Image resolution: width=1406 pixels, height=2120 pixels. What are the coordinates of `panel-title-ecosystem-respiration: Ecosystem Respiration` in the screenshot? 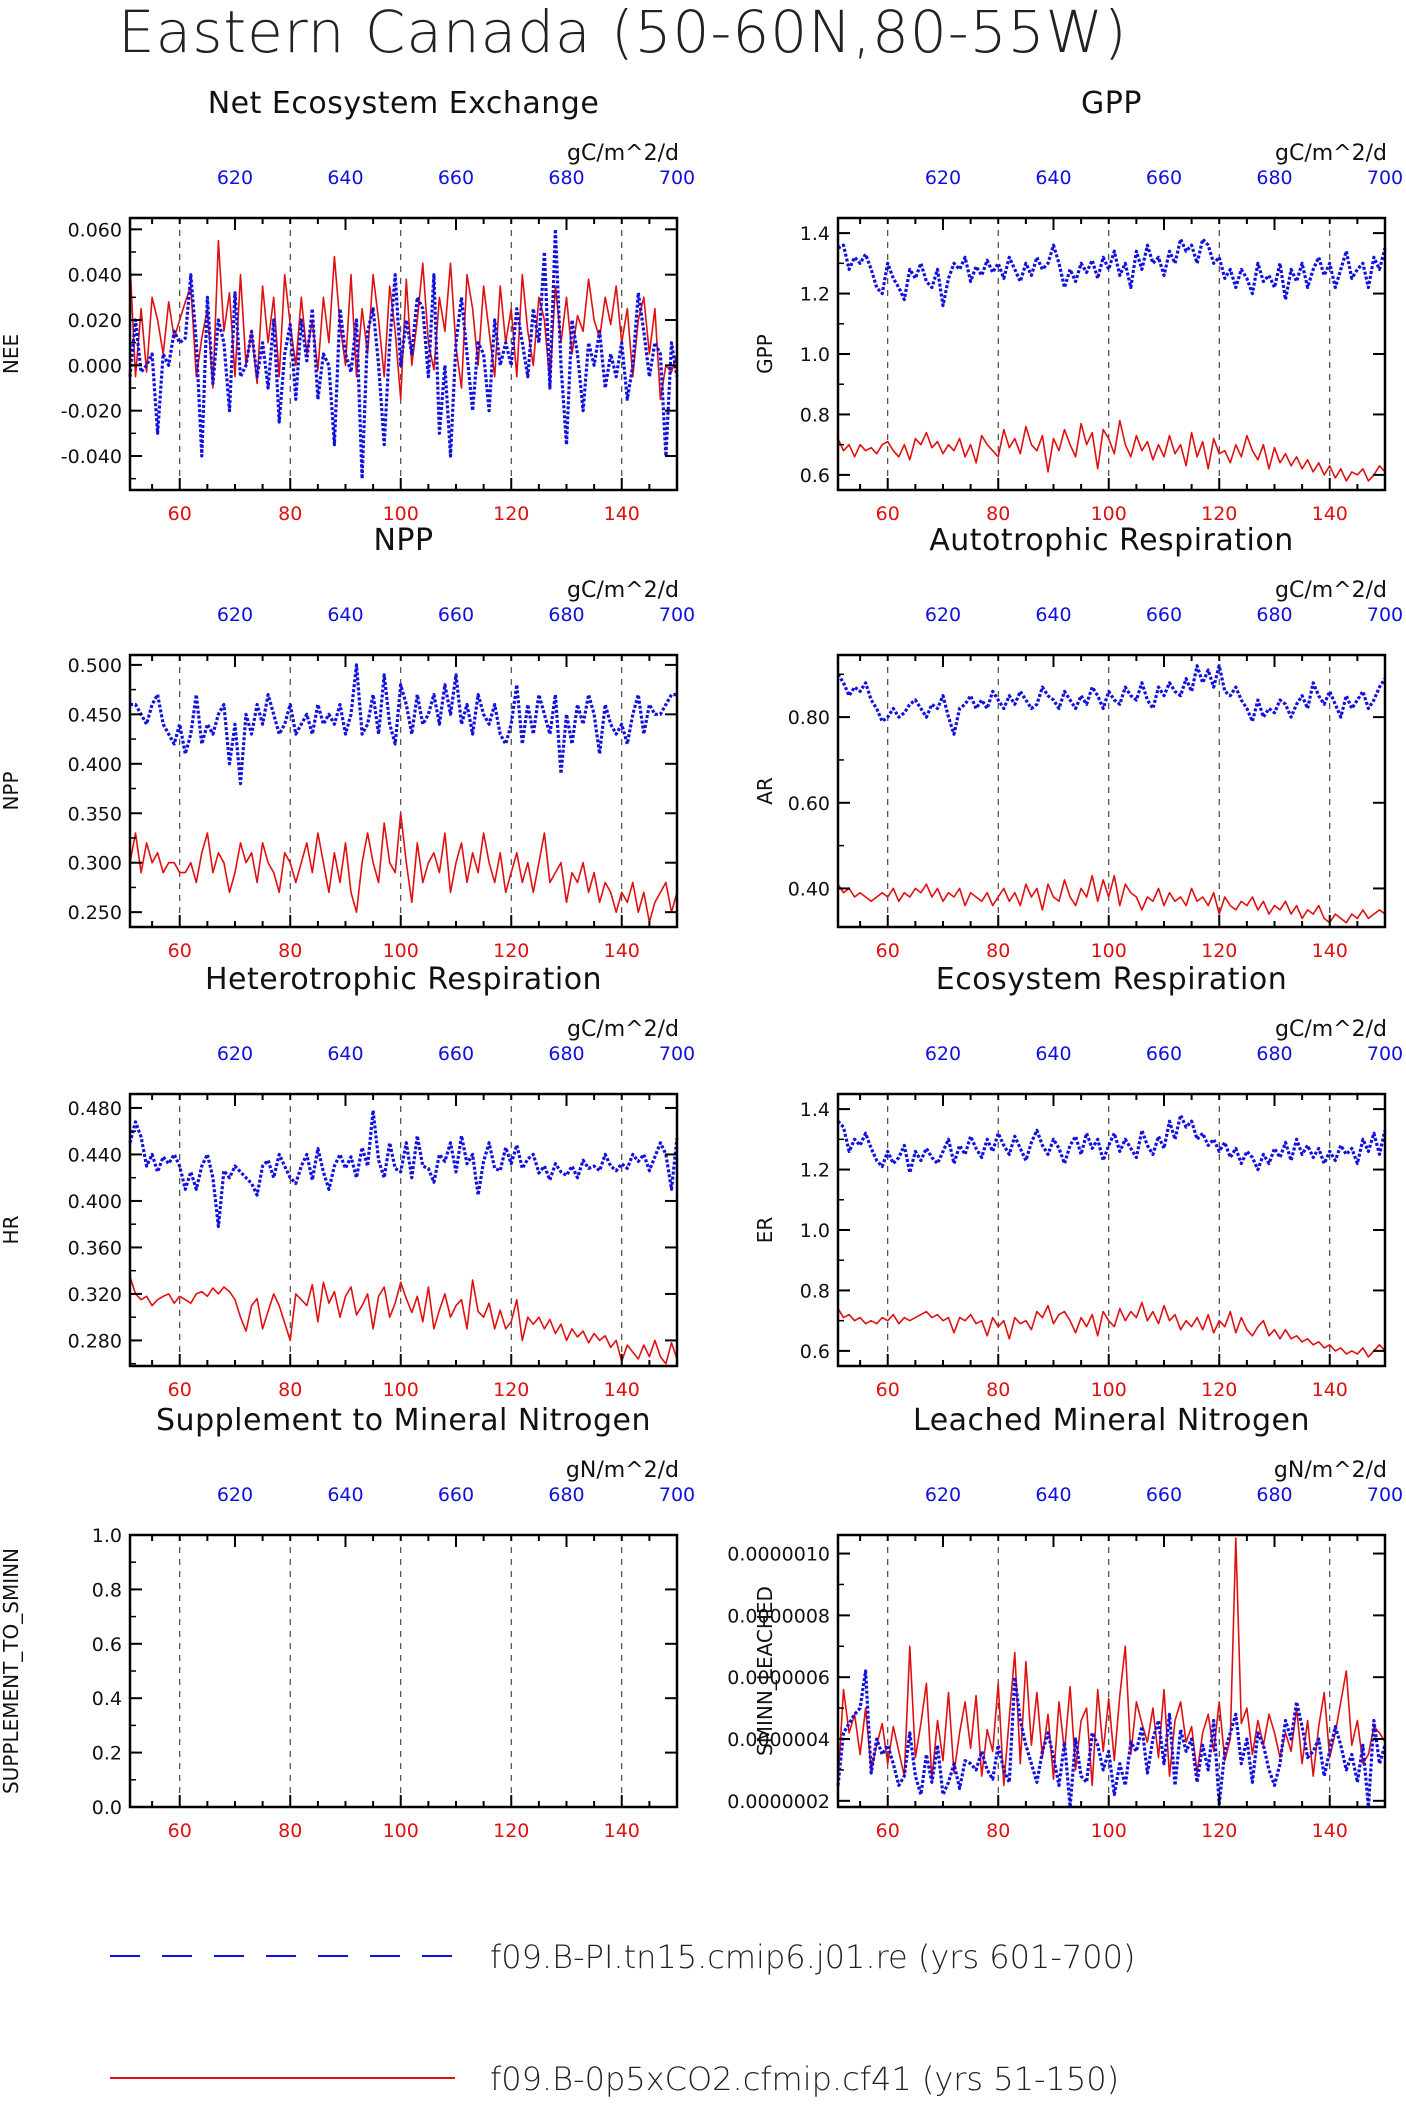 It's located at (1111, 979).